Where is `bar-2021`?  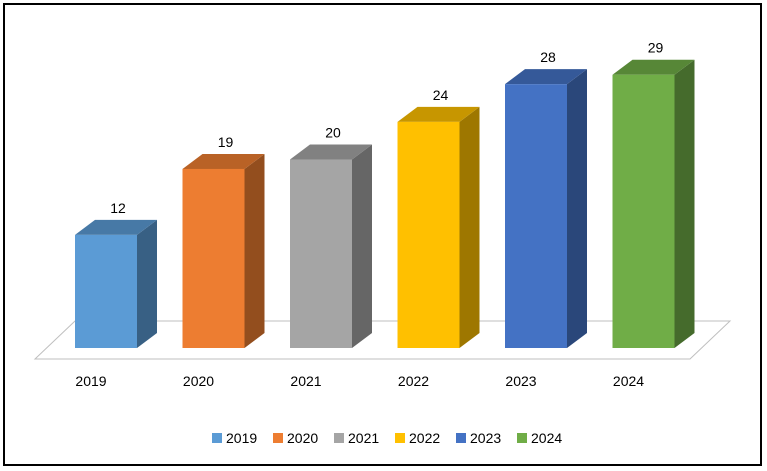 bar-2021 is located at coordinates (331, 246).